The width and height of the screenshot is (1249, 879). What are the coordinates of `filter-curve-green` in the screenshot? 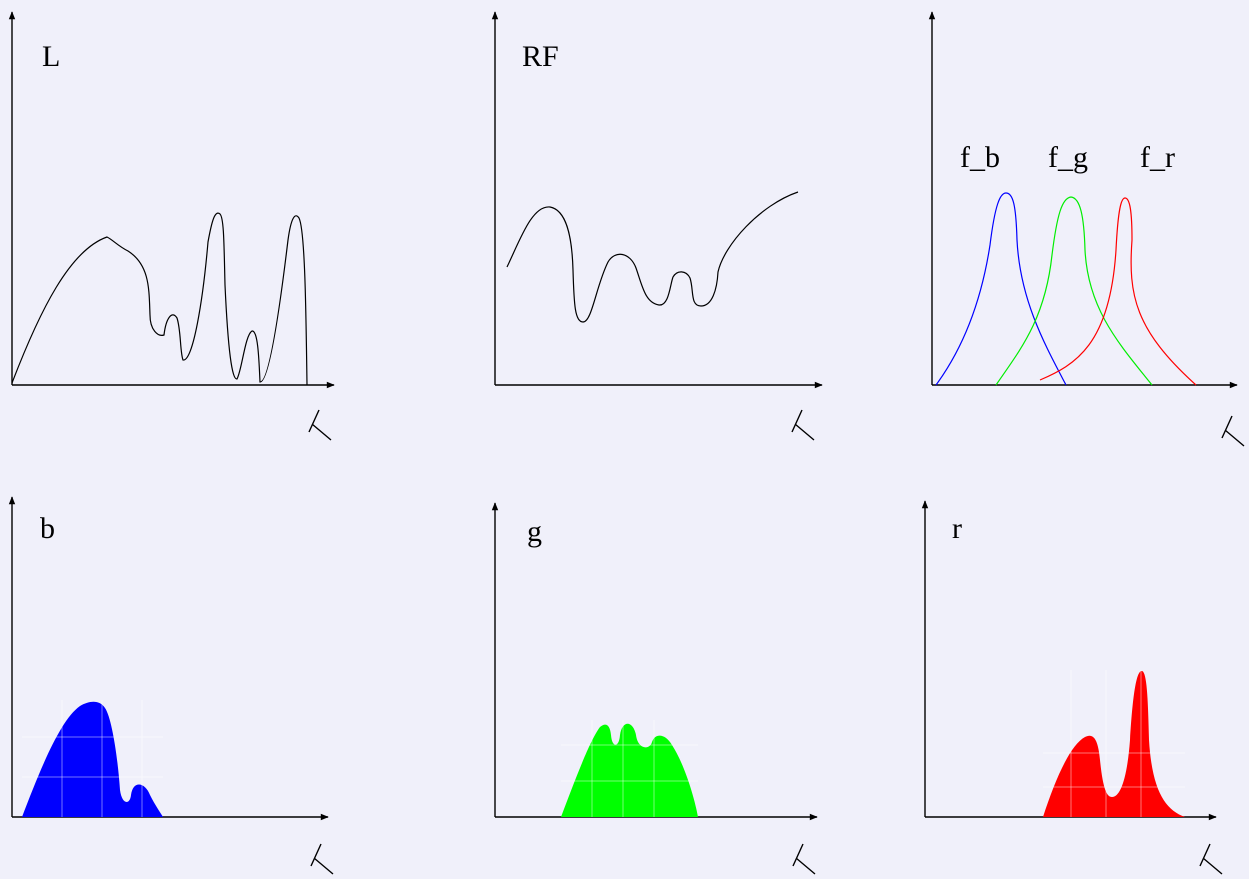 It's located at (1074, 291).